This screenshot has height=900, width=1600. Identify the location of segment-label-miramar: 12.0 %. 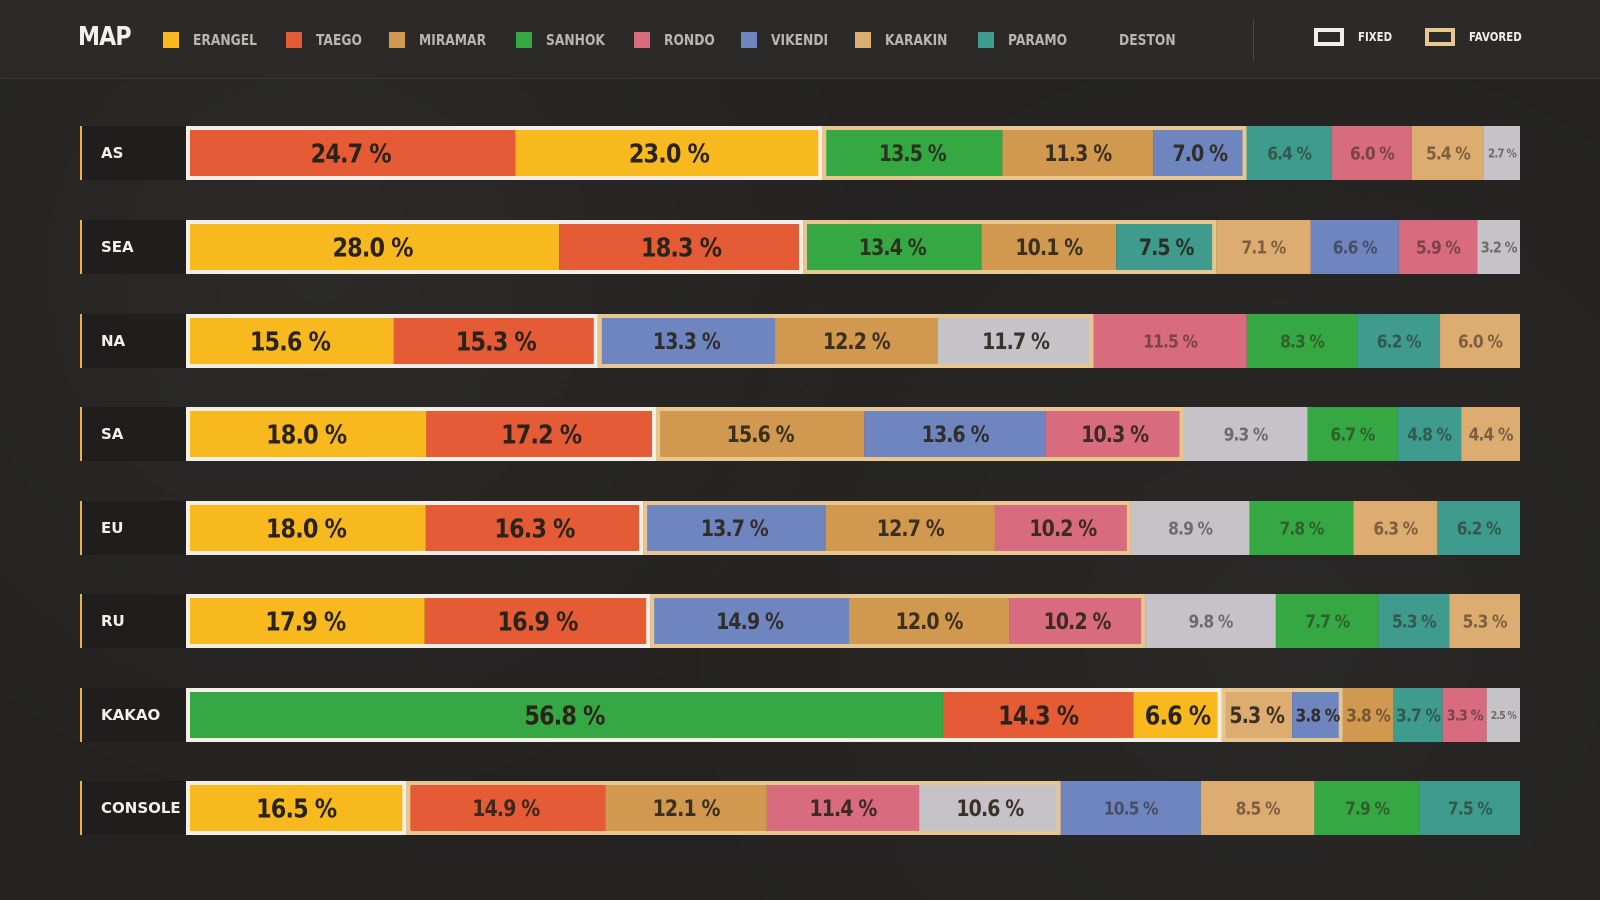
(929, 622).